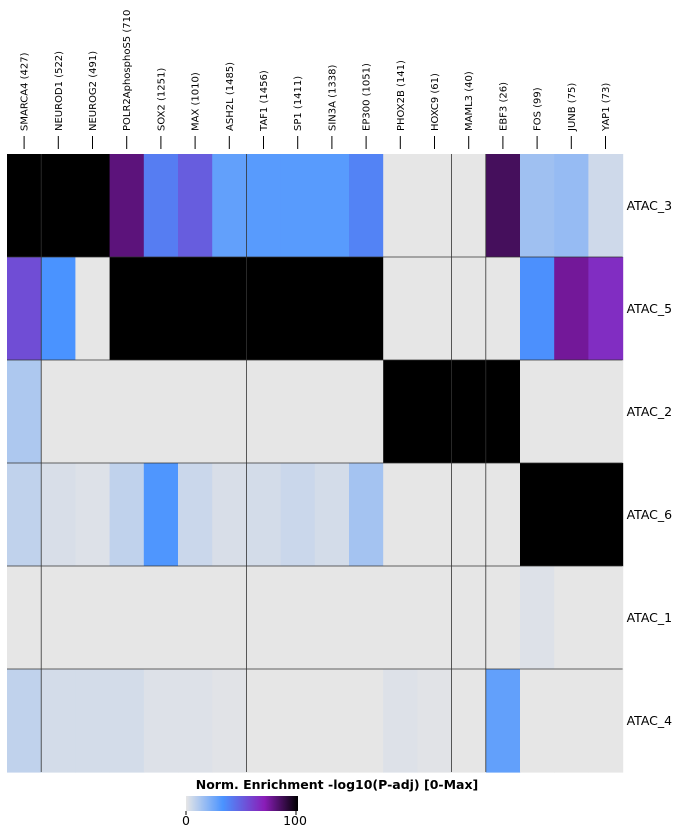 Image resolution: width=684 pixels, height=832 pixels. I want to click on column-label: EP300 (1051), so click(367, 97).